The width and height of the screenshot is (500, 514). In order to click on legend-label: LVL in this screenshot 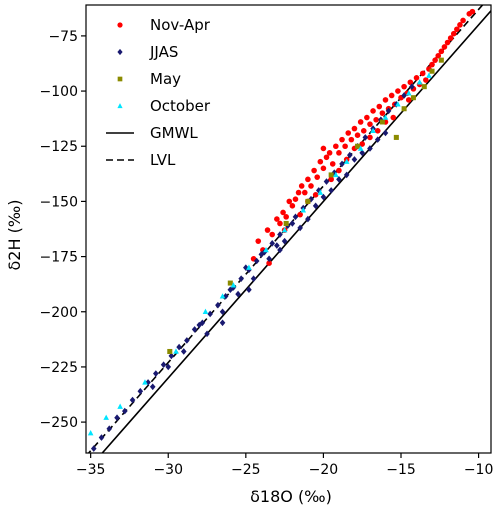, I will do `click(163, 160)`.